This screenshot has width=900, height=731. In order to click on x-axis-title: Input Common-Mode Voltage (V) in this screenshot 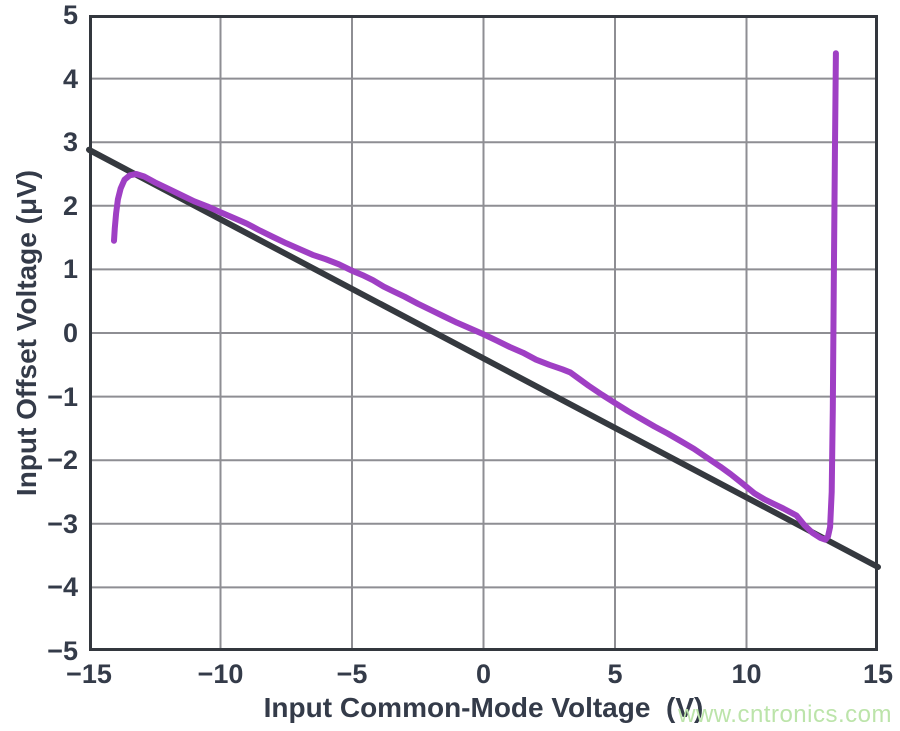, I will do `click(483, 707)`.